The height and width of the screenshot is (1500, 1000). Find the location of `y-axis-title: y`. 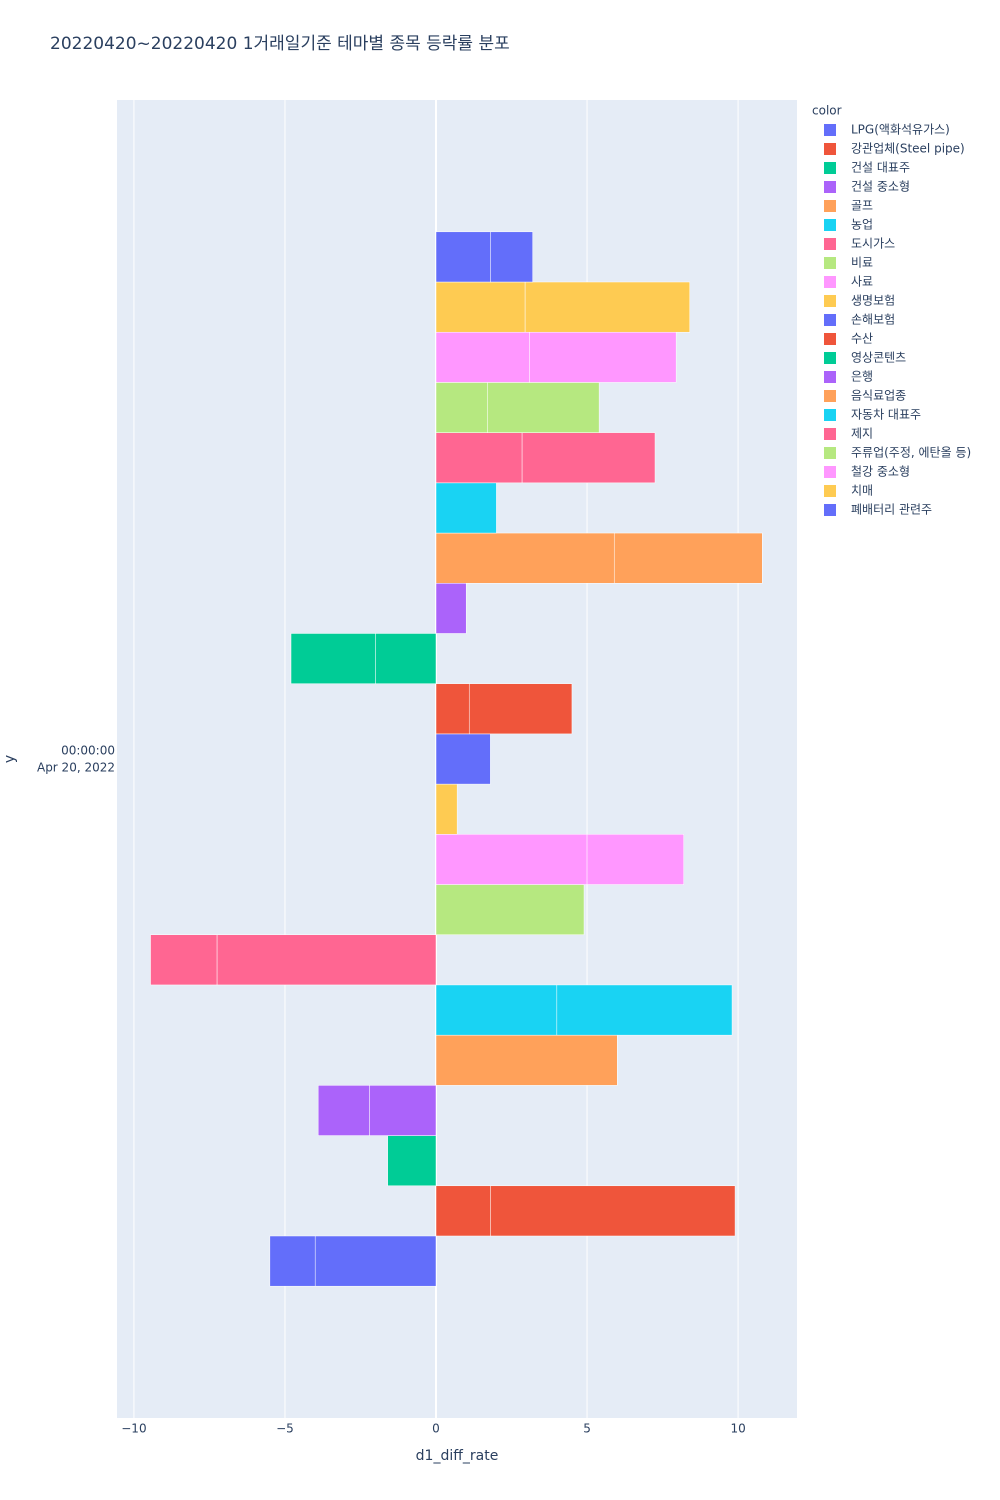

y-axis-title: y is located at coordinates (10, 759).